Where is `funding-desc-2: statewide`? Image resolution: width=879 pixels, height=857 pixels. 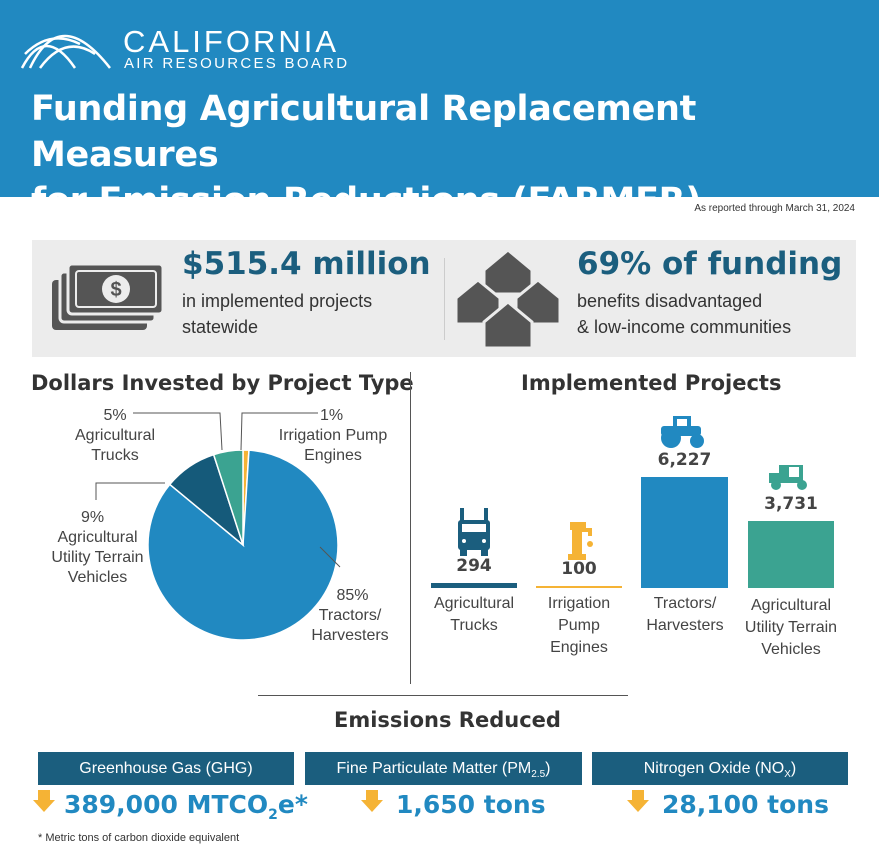 funding-desc-2: statewide is located at coordinates (220, 327).